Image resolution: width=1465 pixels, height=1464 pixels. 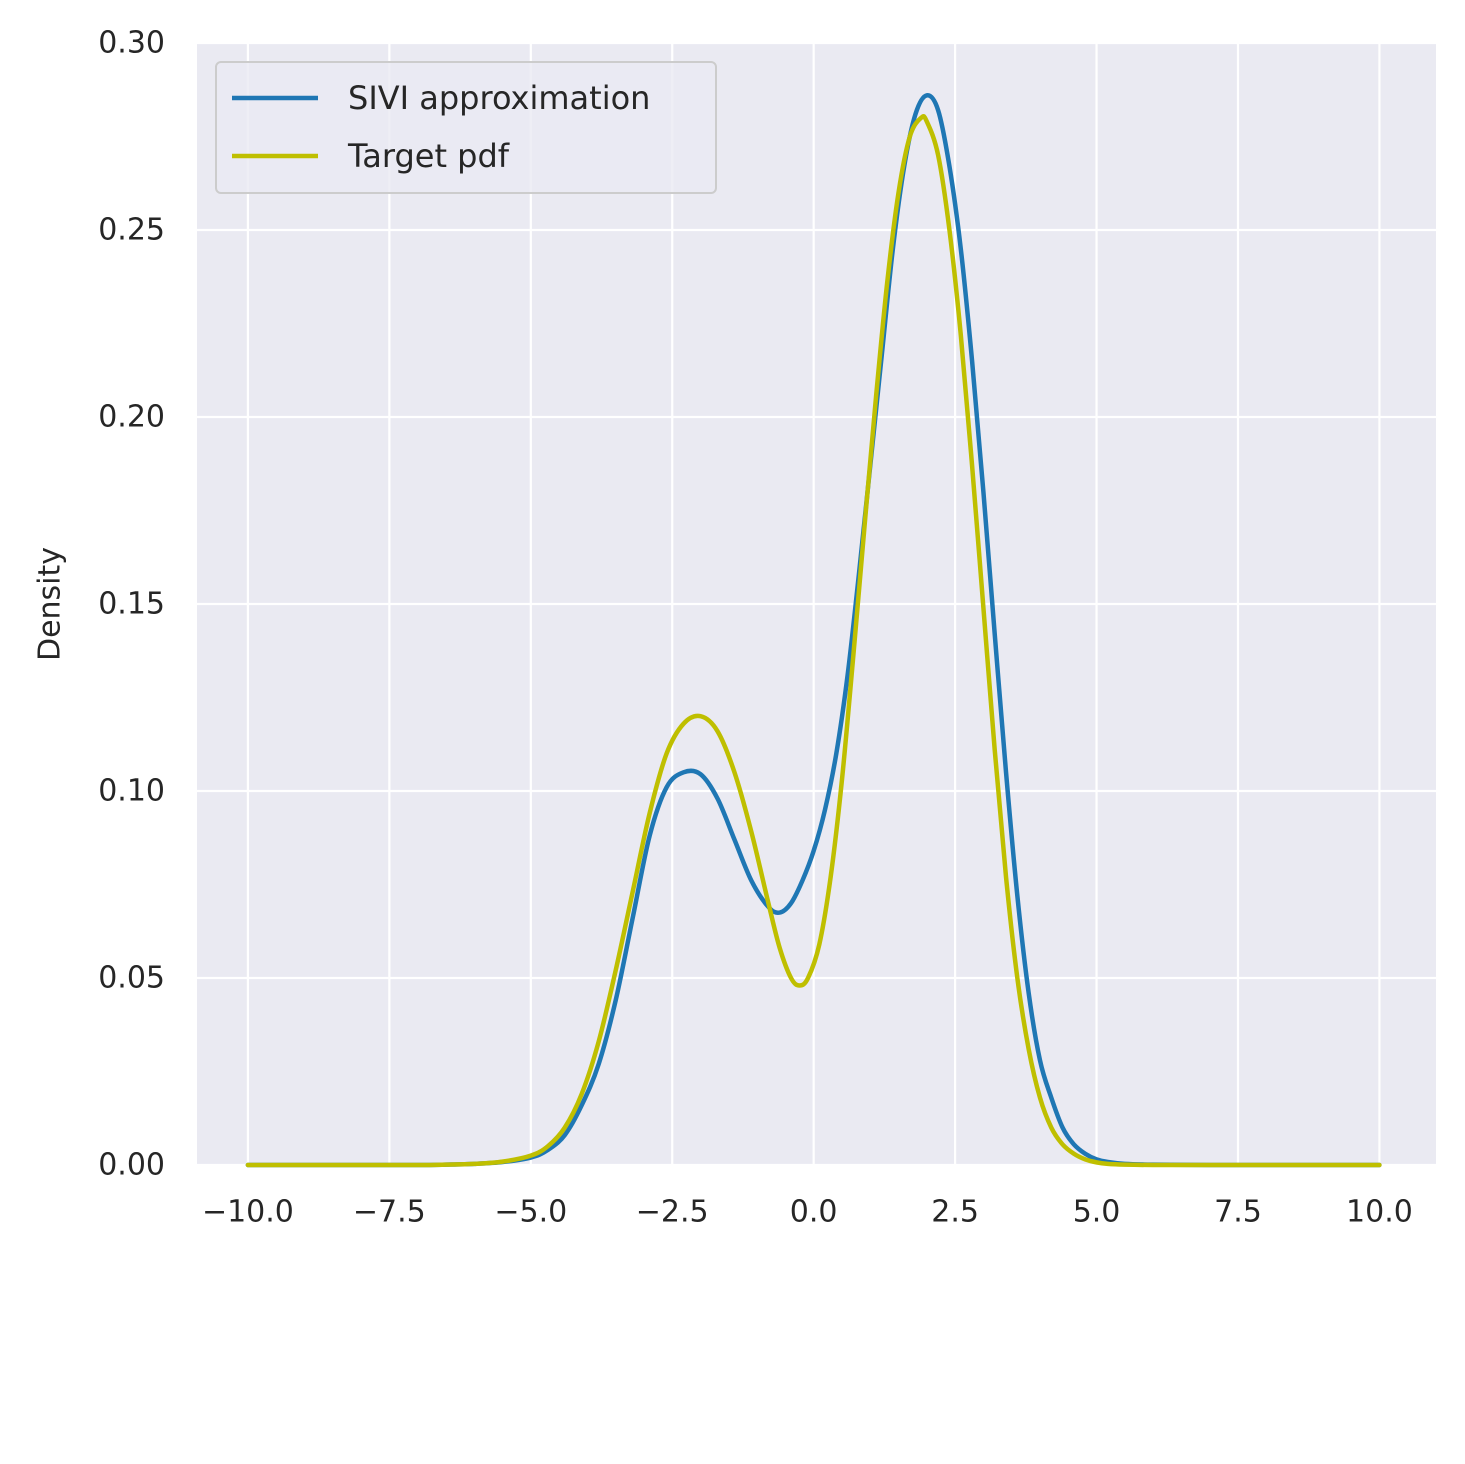 I want to click on x-tick-label: −7.5, so click(x=389, y=1212).